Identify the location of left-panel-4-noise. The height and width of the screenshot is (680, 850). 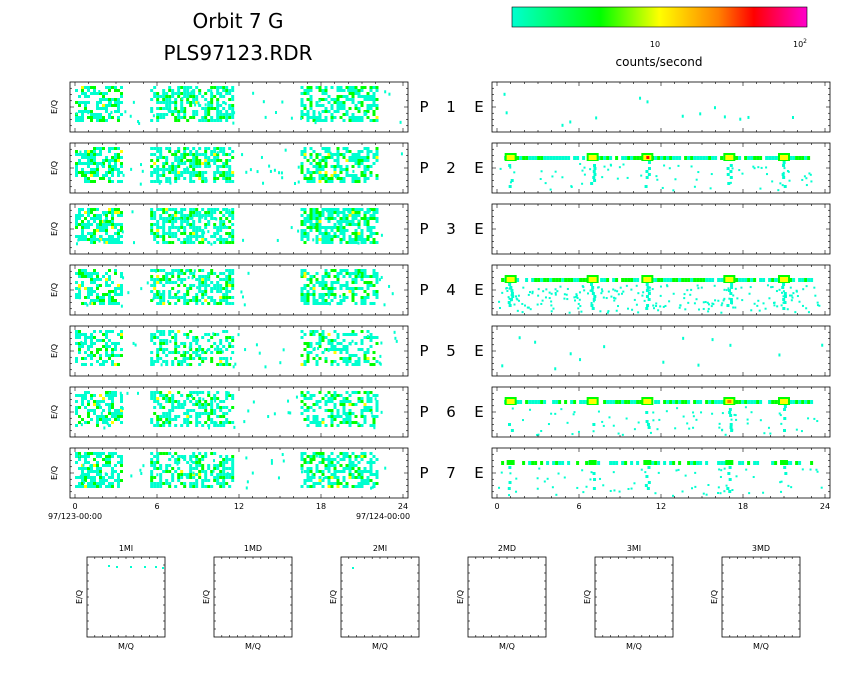
(154, 283).